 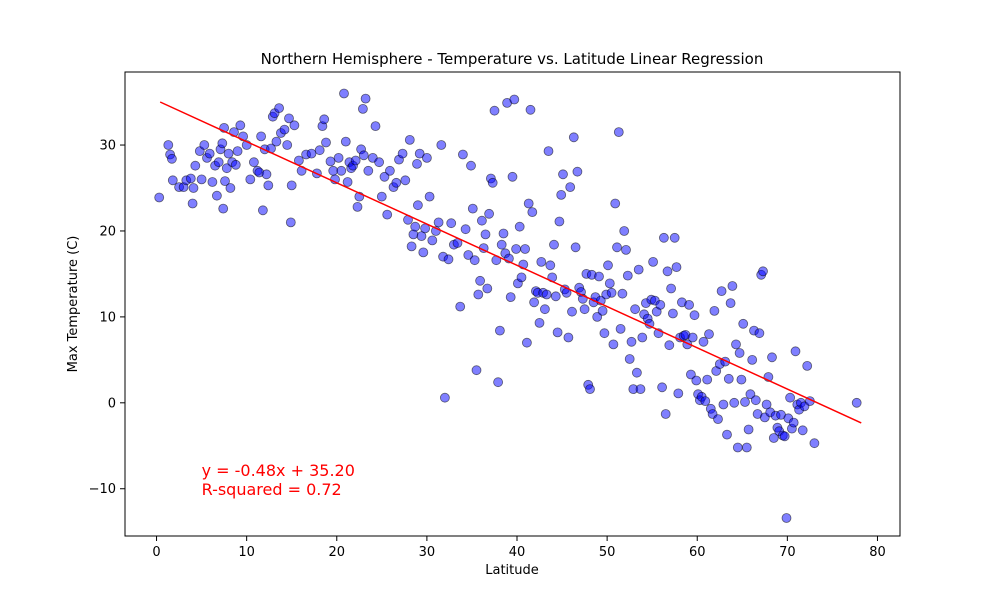 What do you see at coordinates (102, 489) in the screenshot?
I see `y-tick-label: −10` at bounding box center [102, 489].